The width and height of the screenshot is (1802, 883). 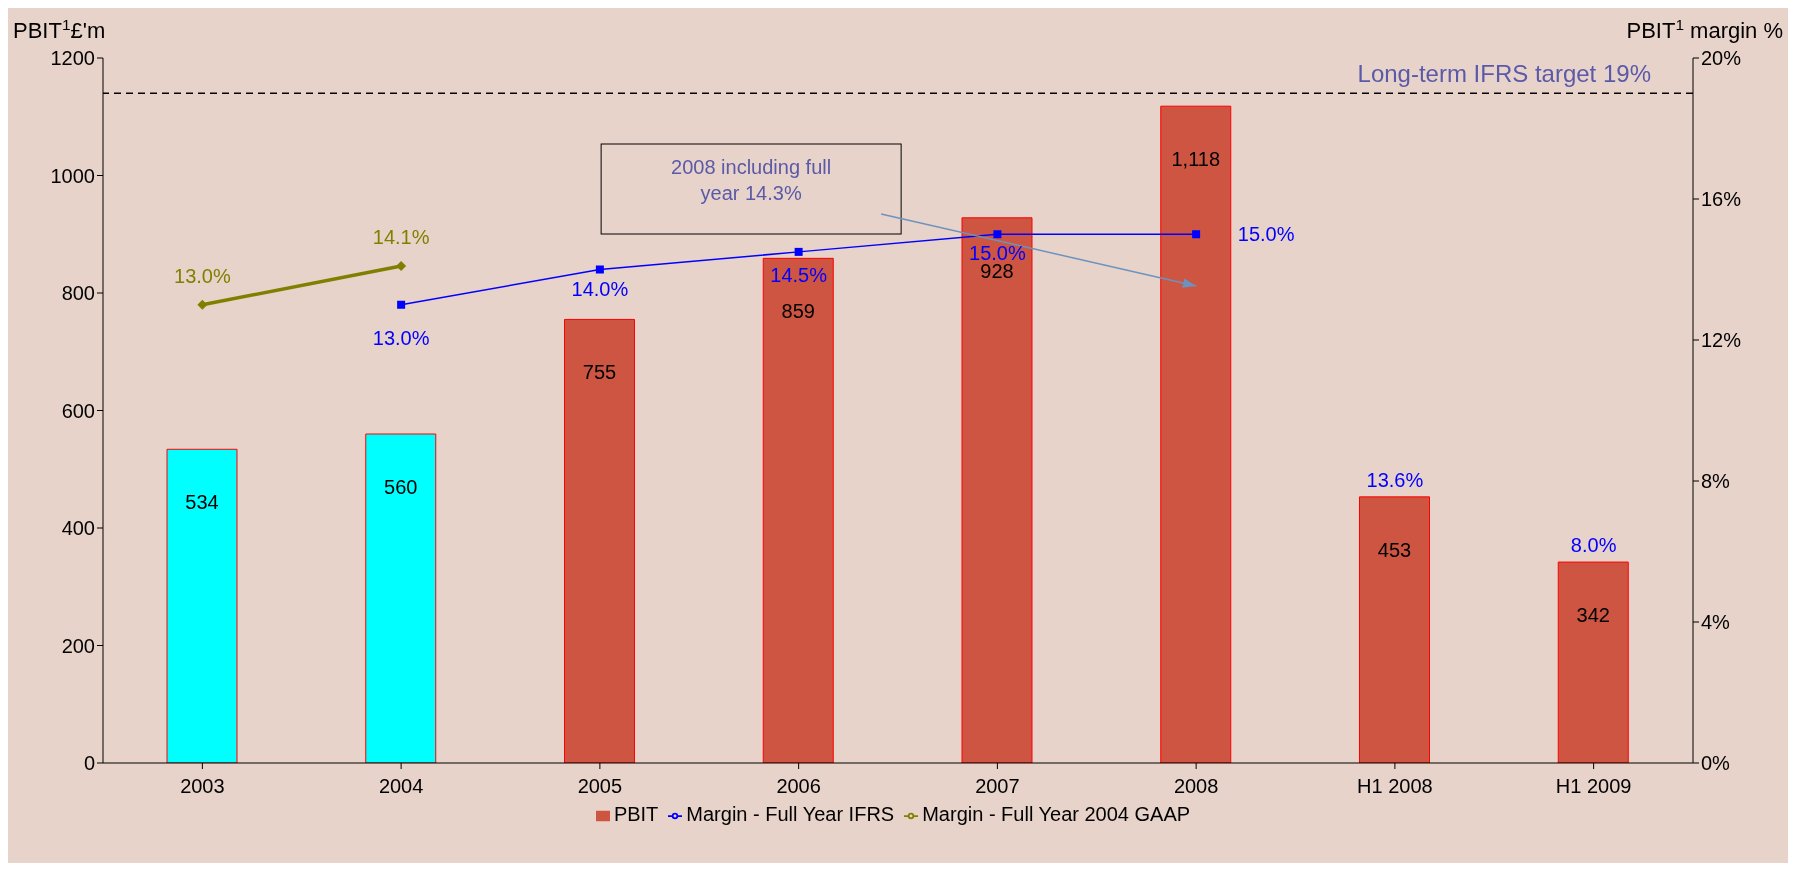 I want to click on y2-tick-label: 20%, so click(x=1721, y=58).